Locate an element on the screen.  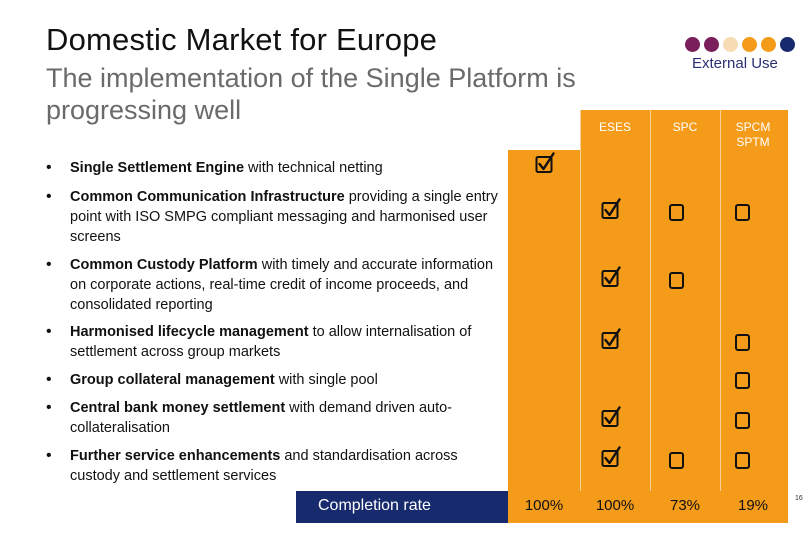
completion-label-bar is located at coordinates (402, 507).